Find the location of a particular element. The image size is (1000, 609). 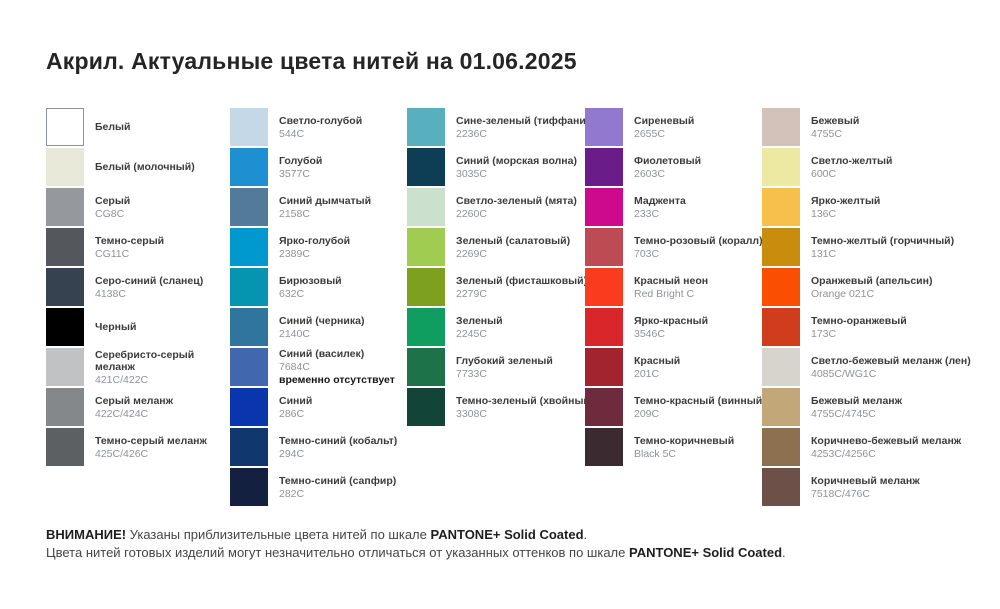

color-row: Оранжевый (апельсин) Orange 021C is located at coordinates (860, 287).